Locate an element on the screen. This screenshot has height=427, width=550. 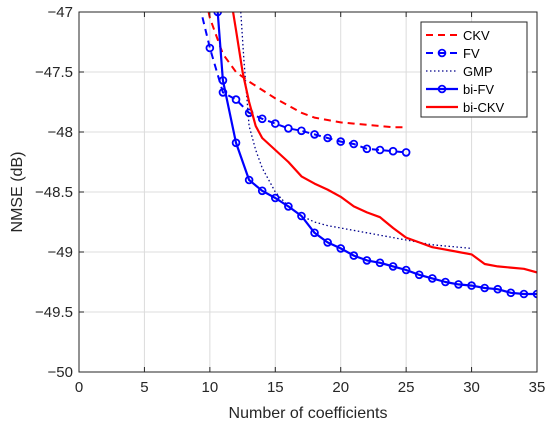
x-tick-label: 5 is located at coordinates (144, 387).